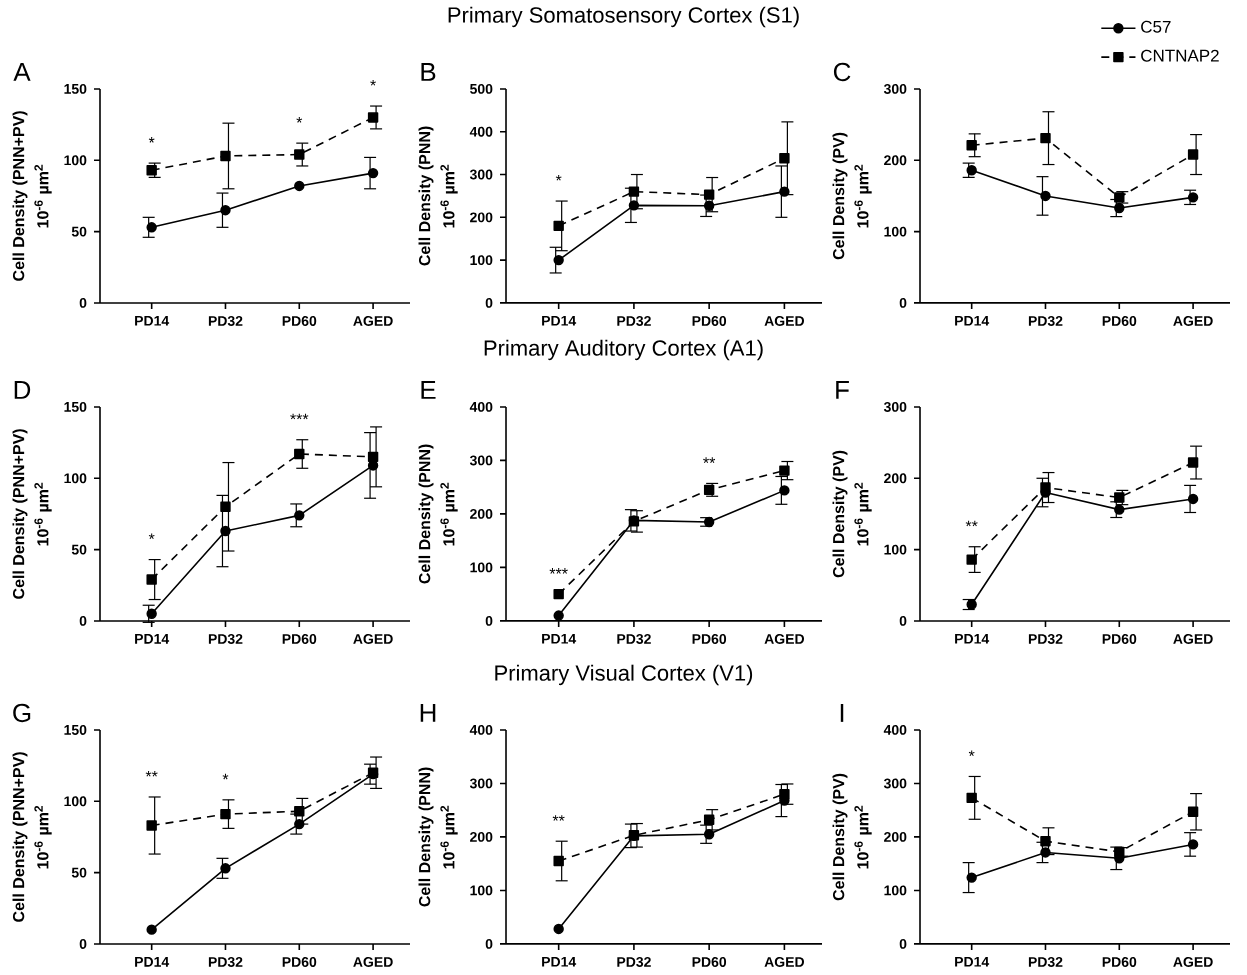 This screenshot has height=975, width=1247. I want to click on chart-title: Primary Visual Cortex (V1), so click(624, 675).